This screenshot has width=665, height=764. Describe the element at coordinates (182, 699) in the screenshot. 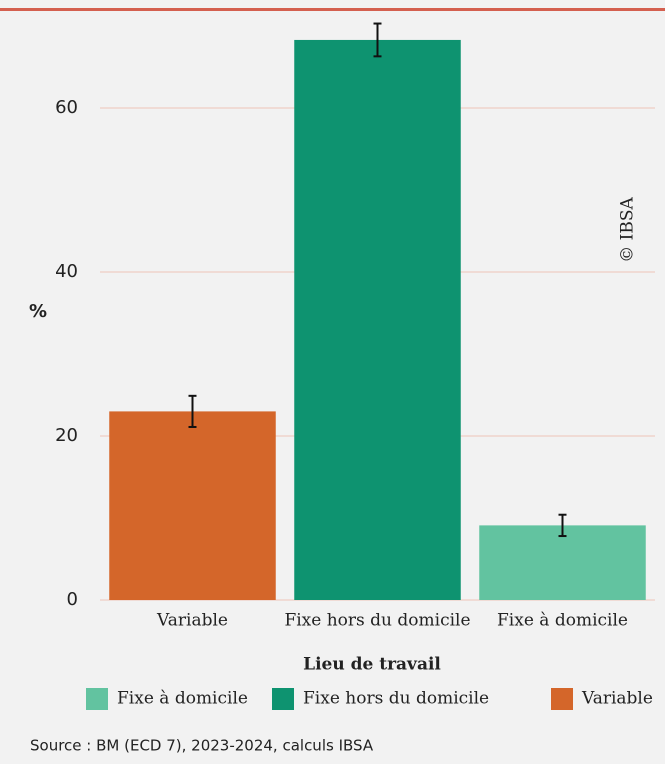

I see `legend-label: Fixe à domicile` at that location.